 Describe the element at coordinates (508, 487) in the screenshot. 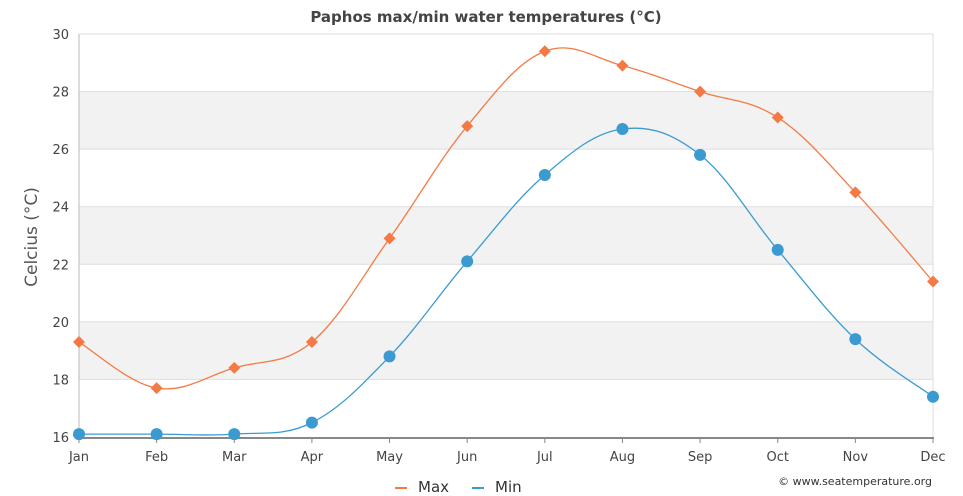

I see `min-legend-label: Min` at that location.